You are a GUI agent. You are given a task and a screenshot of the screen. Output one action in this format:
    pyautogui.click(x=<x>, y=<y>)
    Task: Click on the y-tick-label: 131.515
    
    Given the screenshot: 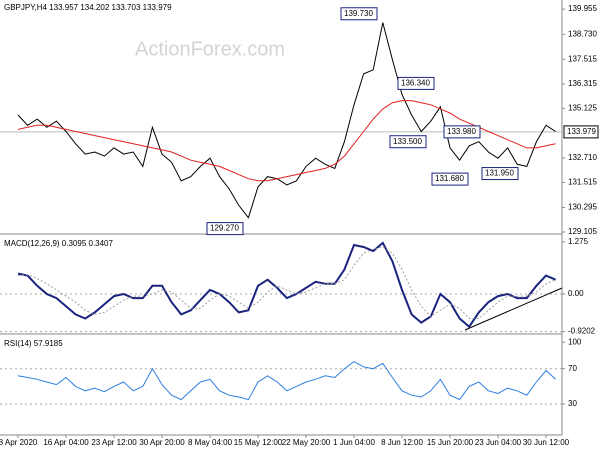 What is the action you would take?
    pyautogui.click(x=582, y=182)
    